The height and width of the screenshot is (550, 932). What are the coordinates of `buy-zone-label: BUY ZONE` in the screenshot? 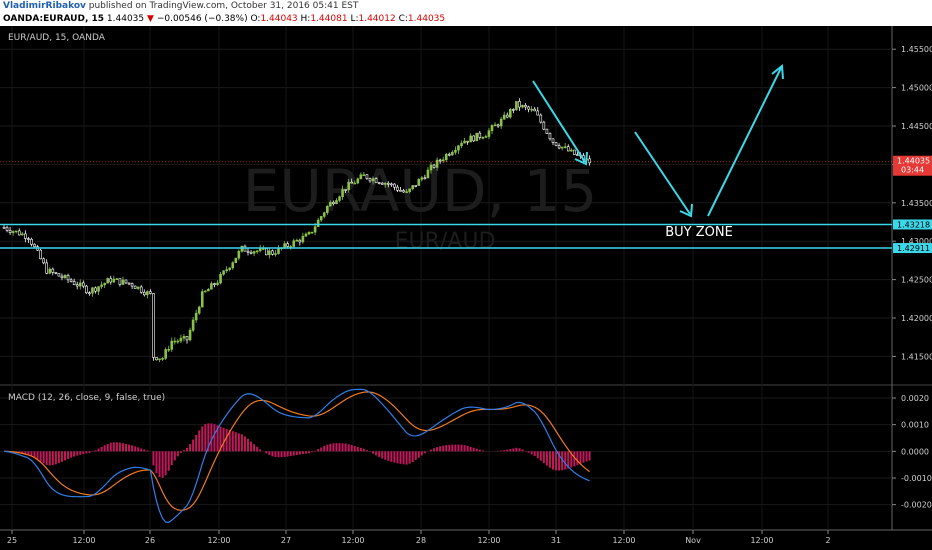 It's located at (699, 232).